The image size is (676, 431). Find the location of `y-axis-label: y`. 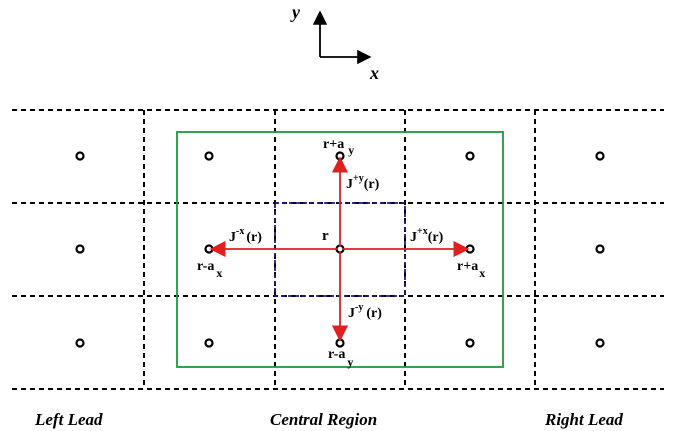

y-axis-label: y is located at coordinates (295, 12).